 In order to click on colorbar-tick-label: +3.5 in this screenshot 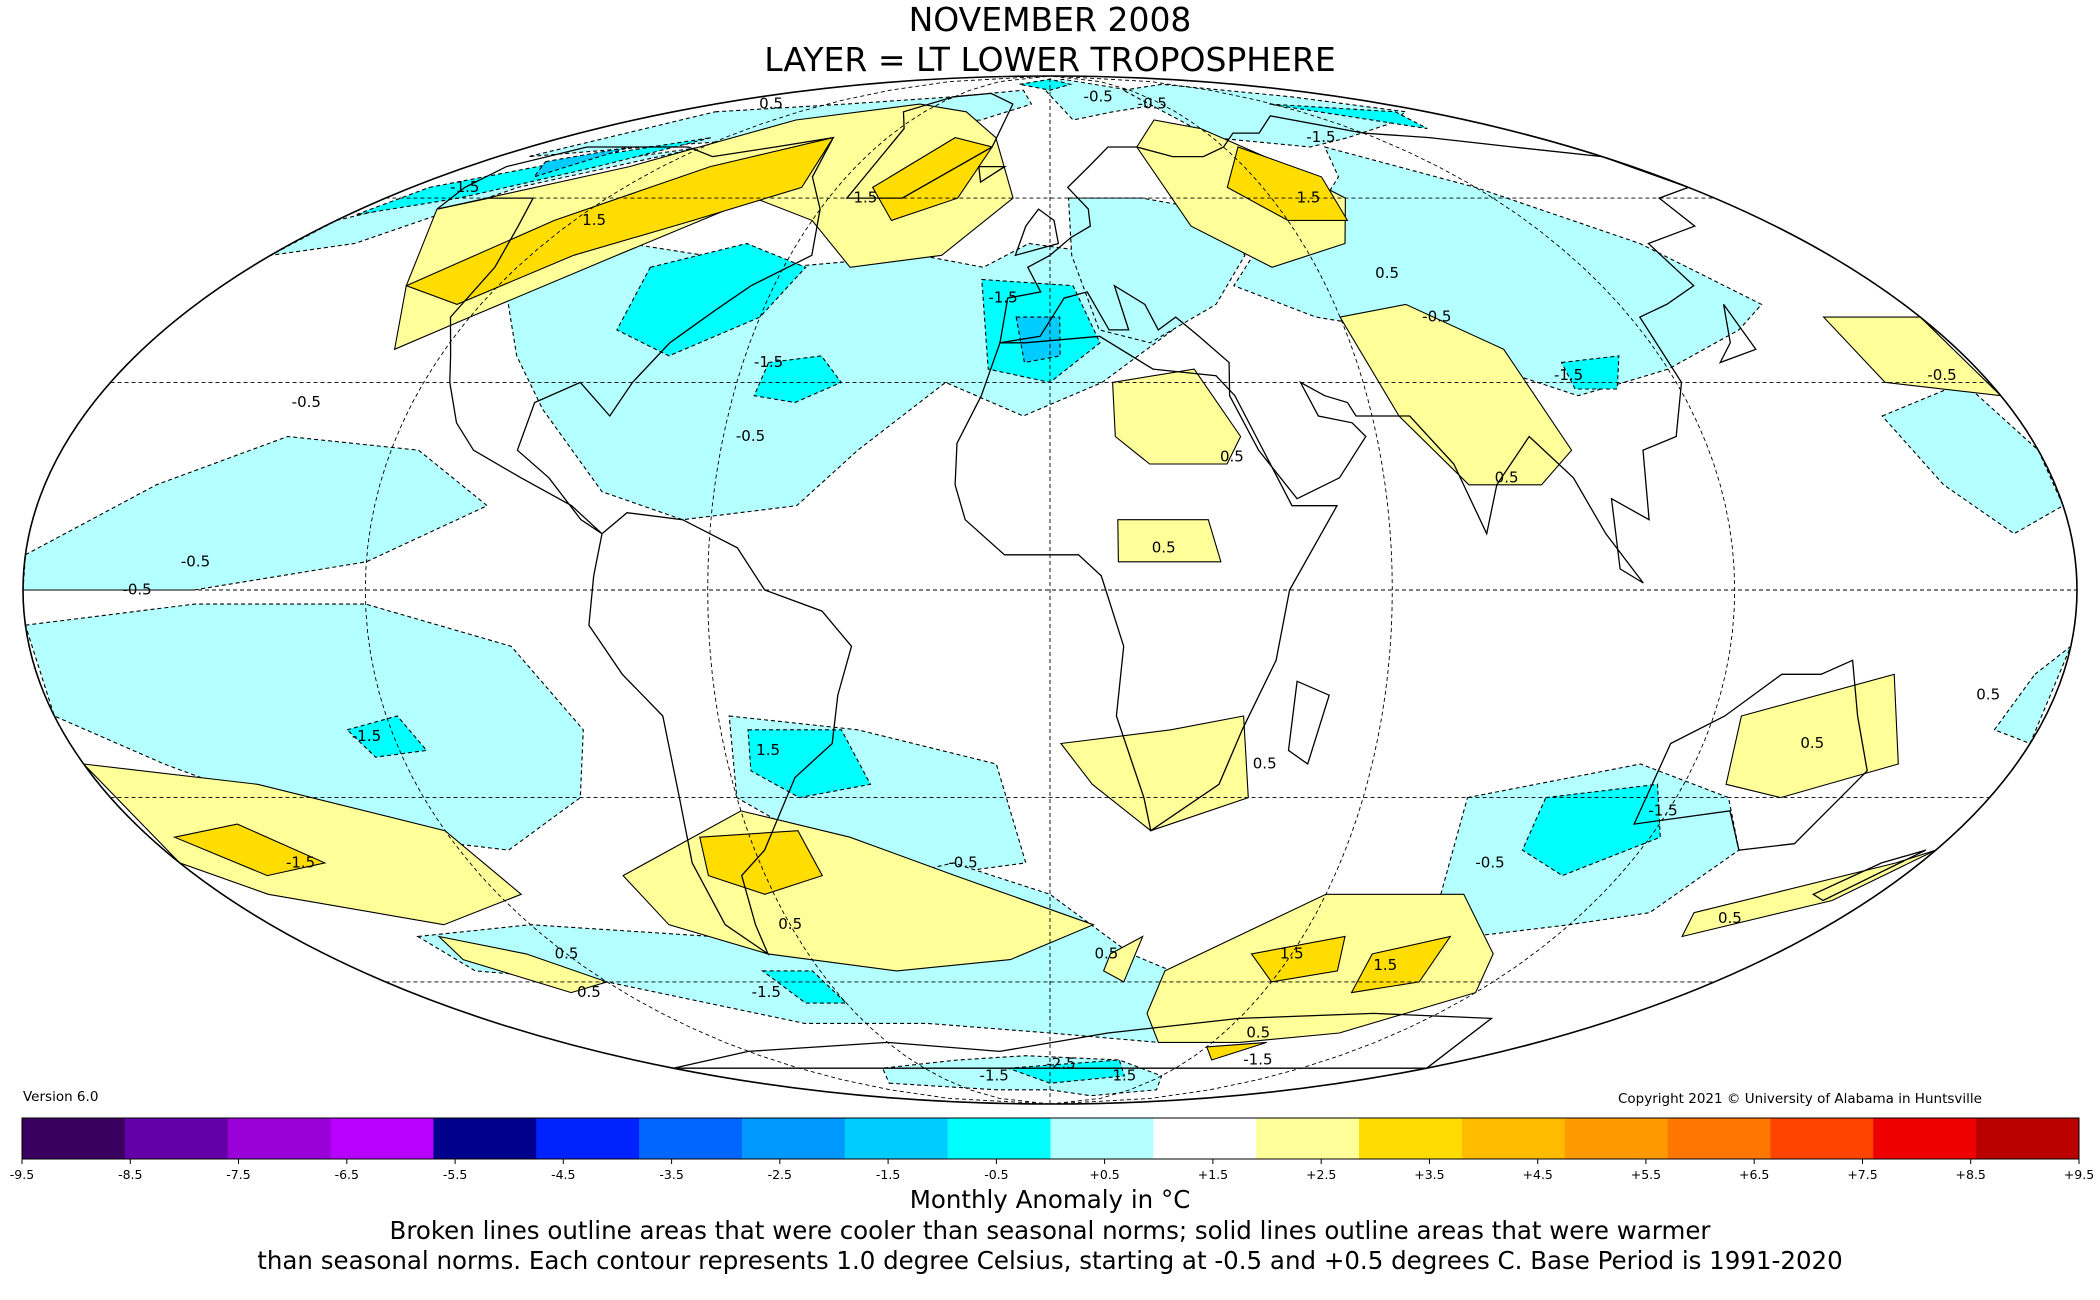, I will do `click(1429, 1174)`.